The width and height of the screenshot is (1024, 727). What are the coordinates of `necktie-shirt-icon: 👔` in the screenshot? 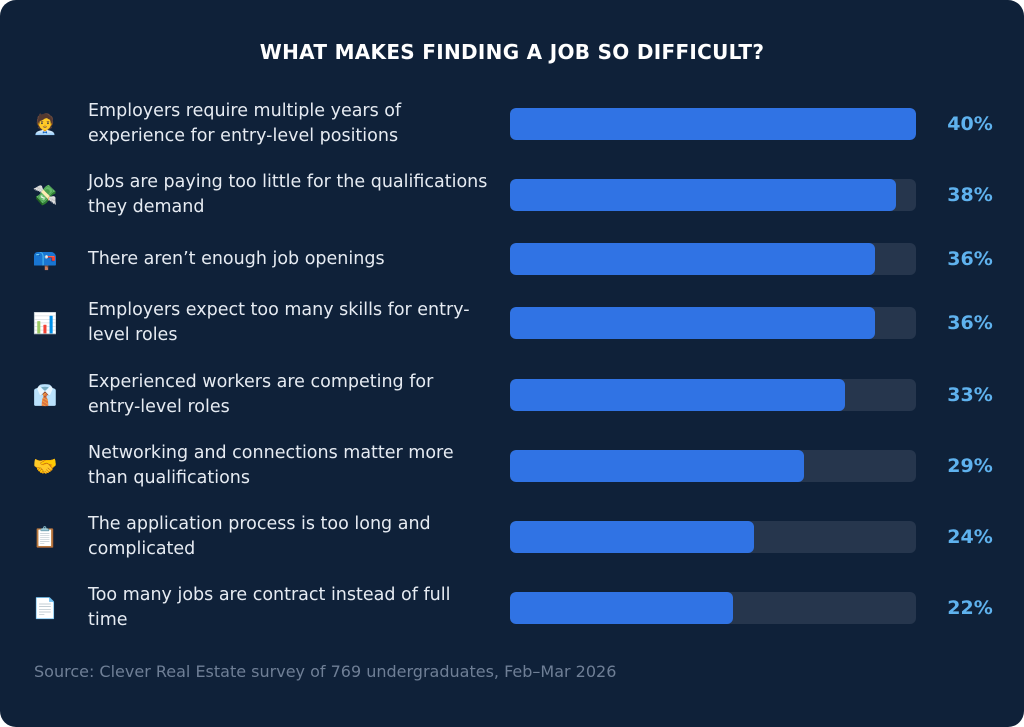 It's located at (45, 395).